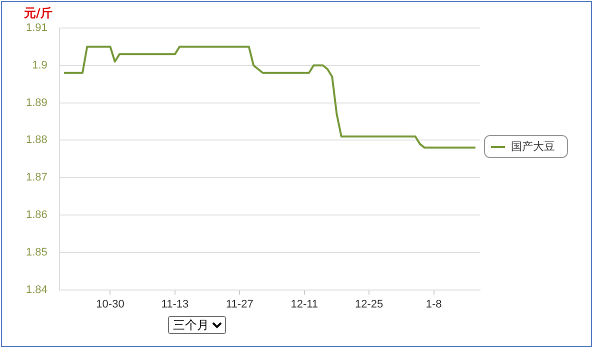 The height and width of the screenshot is (348, 593). Describe the element at coordinates (533, 146) in the screenshot. I see `legend-label: 国产大豆` at that location.